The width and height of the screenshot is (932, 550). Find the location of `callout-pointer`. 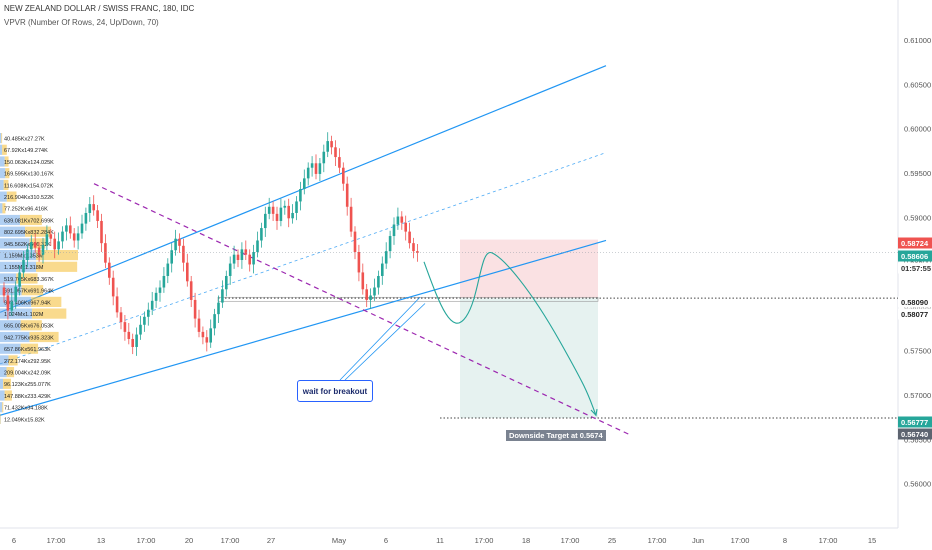

callout-pointer is located at coordinates (385, 342).